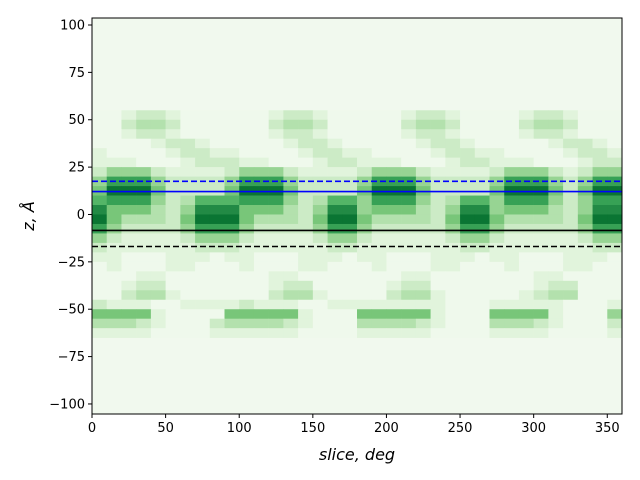 The height and width of the screenshot is (480, 640). Describe the element at coordinates (92, 428) in the screenshot. I see `x-tick-label: 0` at that location.